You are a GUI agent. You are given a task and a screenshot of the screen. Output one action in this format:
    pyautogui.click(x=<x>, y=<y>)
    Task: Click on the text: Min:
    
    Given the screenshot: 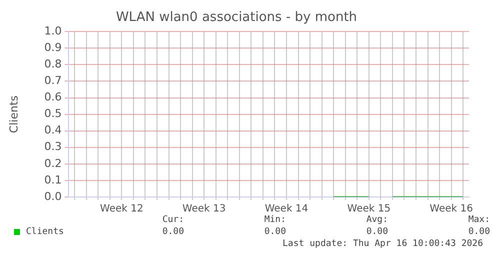 What is the action you would take?
    pyautogui.click(x=274, y=220)
    